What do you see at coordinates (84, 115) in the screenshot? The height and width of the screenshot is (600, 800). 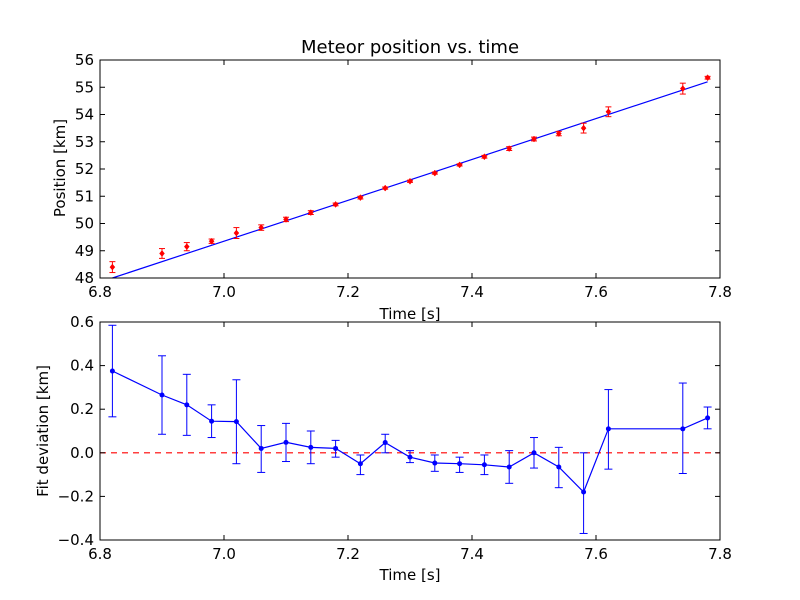 I see `y-tick-label: 54` at bounding box center [84, 115].